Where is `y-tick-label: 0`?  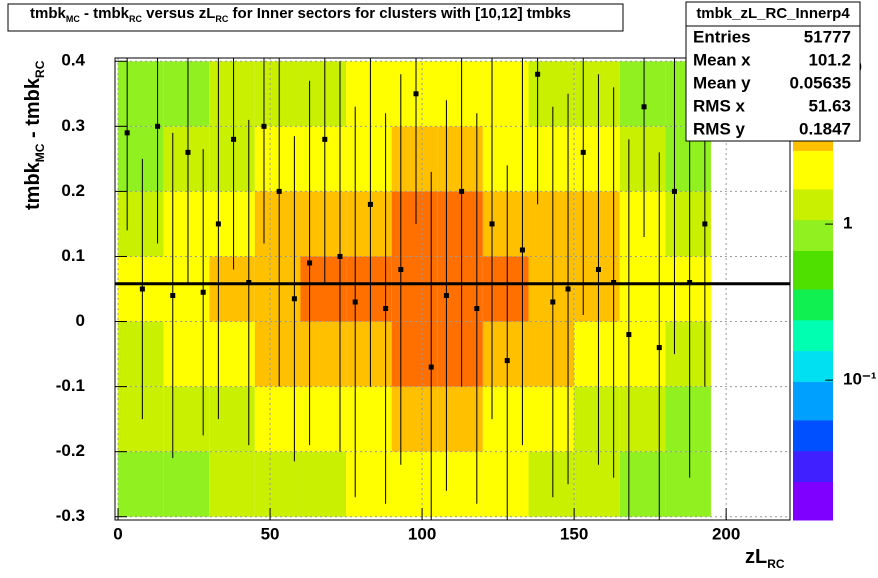 y-tick-label: 0 is located at coordinates (80, 320).